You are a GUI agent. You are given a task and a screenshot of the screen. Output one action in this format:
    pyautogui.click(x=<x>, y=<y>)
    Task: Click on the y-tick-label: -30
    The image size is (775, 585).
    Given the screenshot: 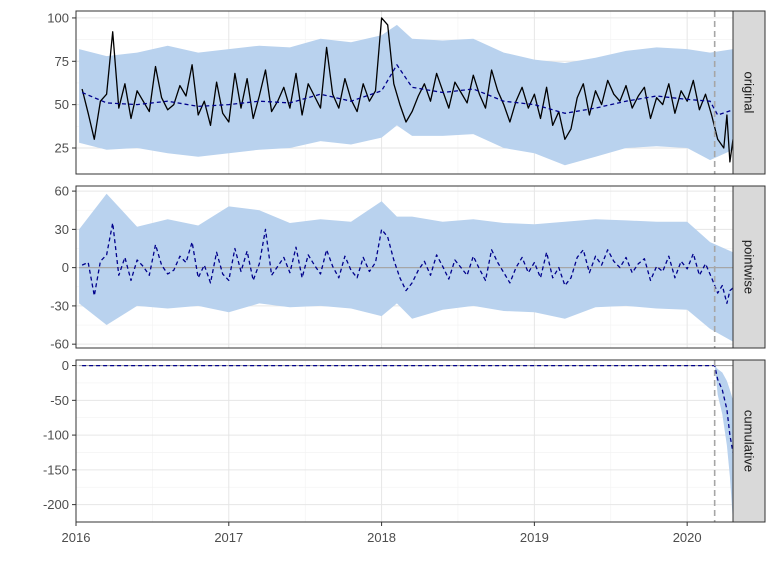 What is the action you would take?
    pyautogui.click(x=59, y=305)
    